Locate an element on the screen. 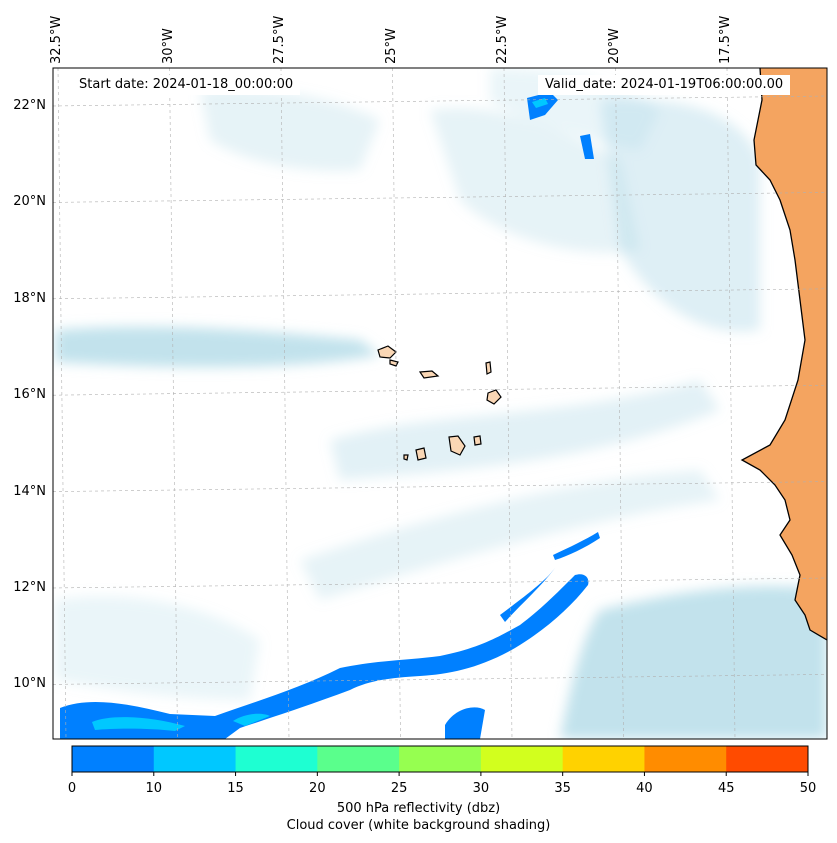  longitude-label: 20°W is located at coordinates (614, 46).